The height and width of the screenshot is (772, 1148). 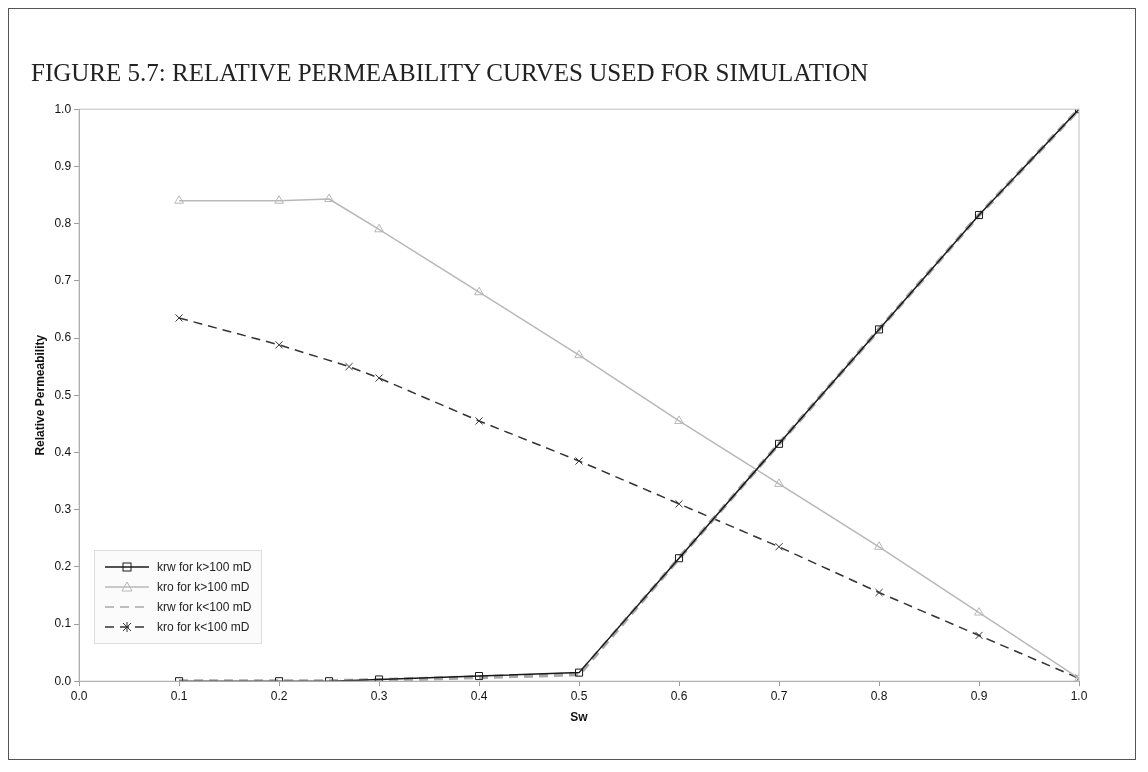 I want to click on x-axis-title: Sw, so click(x=579, y=717).